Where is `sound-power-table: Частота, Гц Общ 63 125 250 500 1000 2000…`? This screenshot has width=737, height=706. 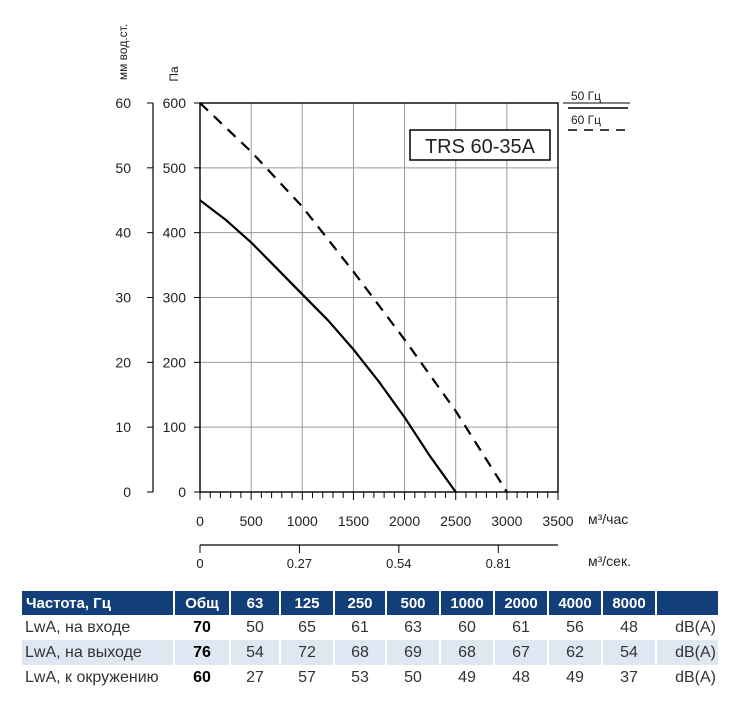
sound-power-table: Частота, Гц Общ 63 125 250 500 1000 2000… is located at coordinates (371, 640).